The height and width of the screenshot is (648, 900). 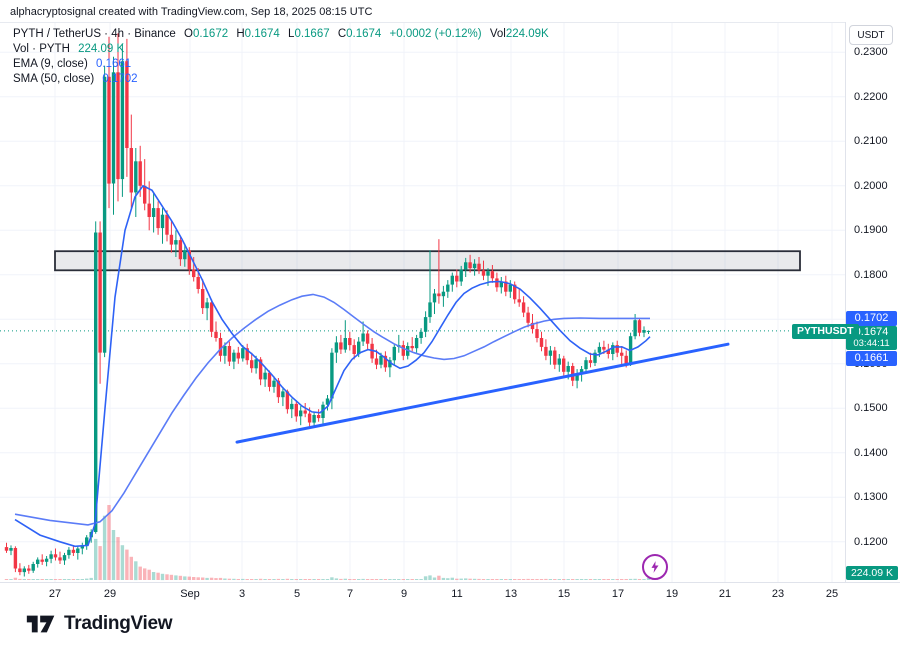 What do you see at coordinates (110, 594) in the screenshot?
I see `time-tick-label: 29` at bounding box center [110, 594].